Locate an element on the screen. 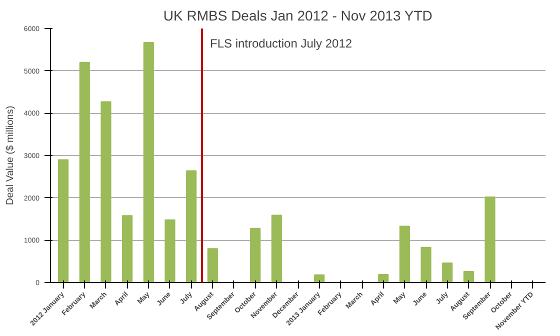 This screenshot has height=336, width=560. ref-line-label: FLS introduction July 2012 is located at coordinates (281, 43).